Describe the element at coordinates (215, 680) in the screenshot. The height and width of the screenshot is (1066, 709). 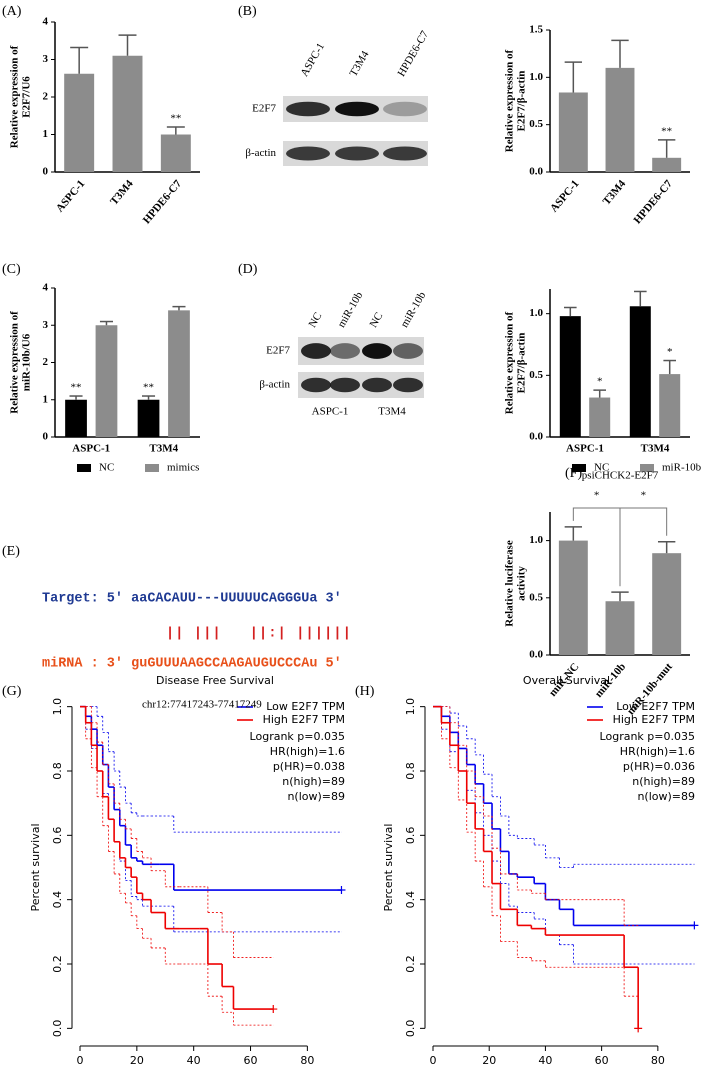
I see `chart-title: Disease Free Survival` at that location.